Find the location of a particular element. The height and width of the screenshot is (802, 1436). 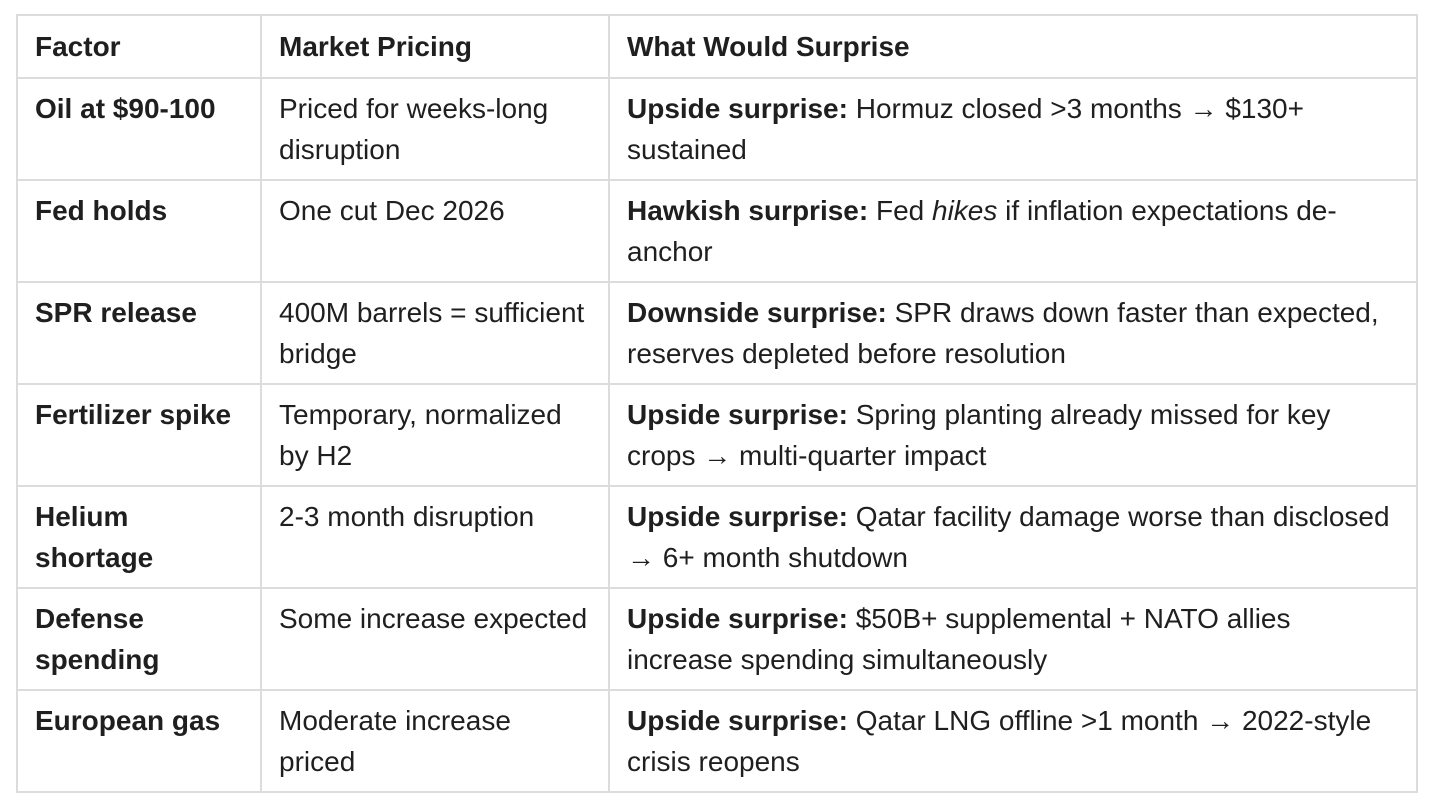

market-pricing-cell: 2-3 month disruption is located at coordinates (435, 537).